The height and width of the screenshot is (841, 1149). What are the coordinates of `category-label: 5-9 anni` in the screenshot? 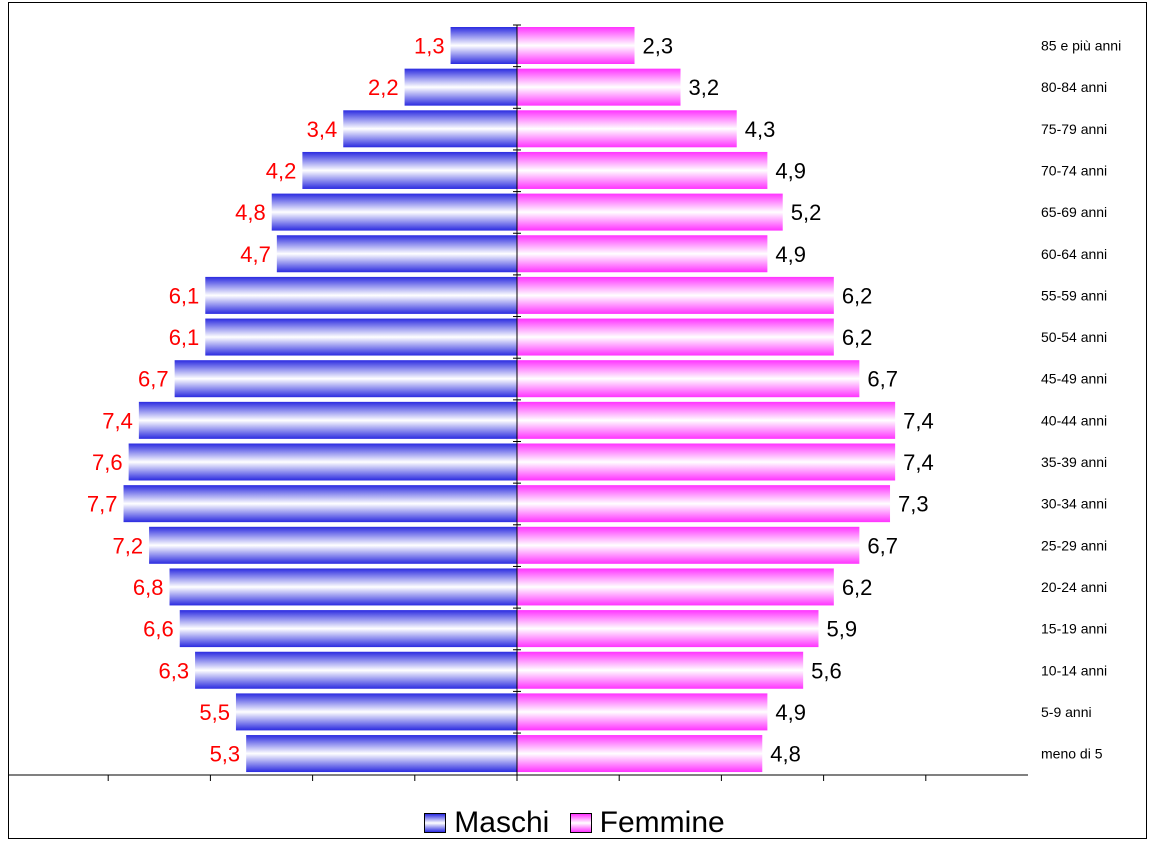 It's located at (1066, 712).